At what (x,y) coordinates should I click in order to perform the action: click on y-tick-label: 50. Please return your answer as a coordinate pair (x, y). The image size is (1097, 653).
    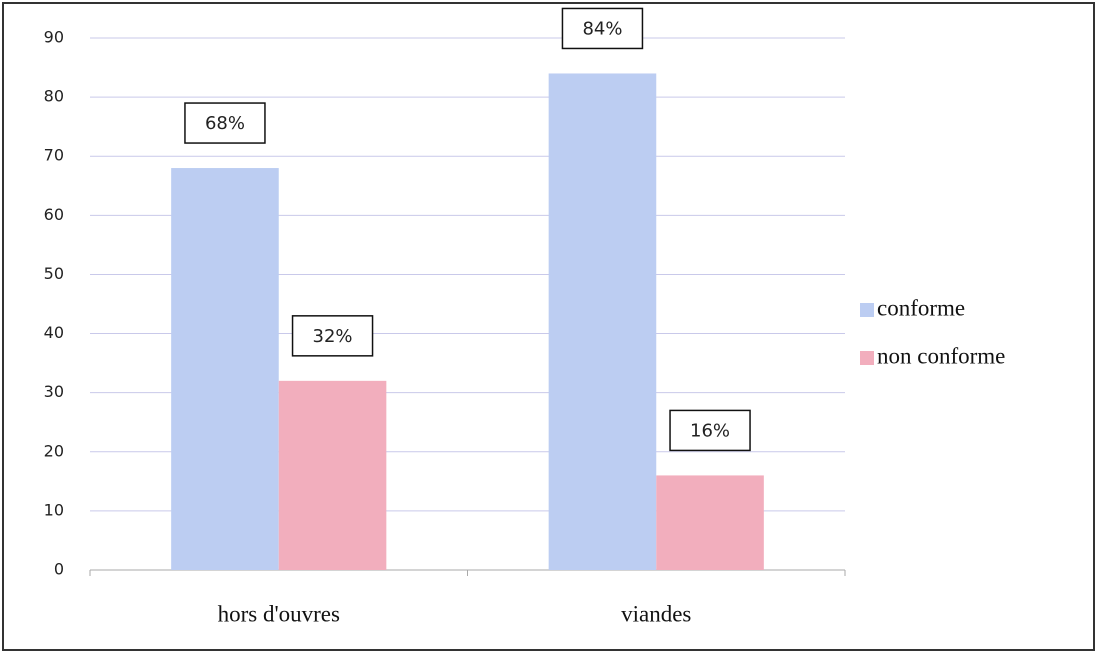
    Looking at the image, I should click on (54, 273).